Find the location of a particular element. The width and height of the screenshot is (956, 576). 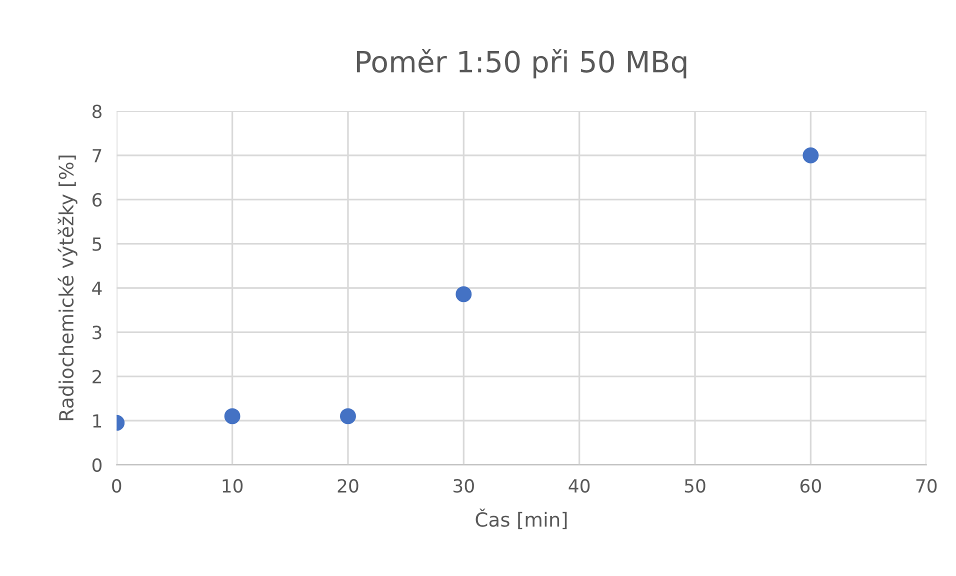

y-tick-label: 6 is located at coordinates (97, 200).